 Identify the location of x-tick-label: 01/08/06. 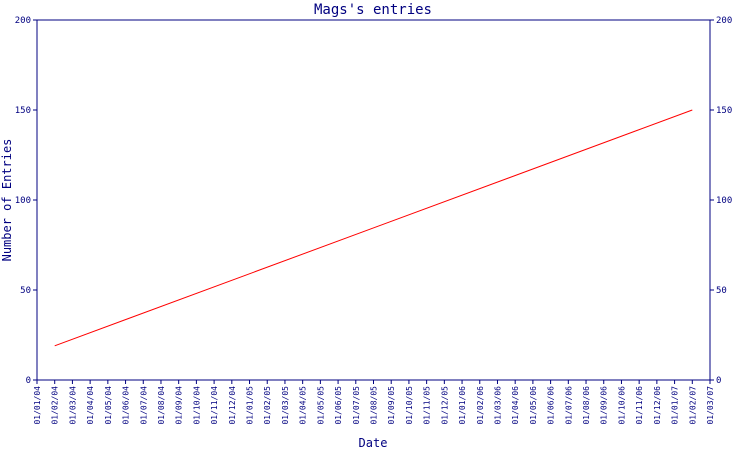
(586, 405).